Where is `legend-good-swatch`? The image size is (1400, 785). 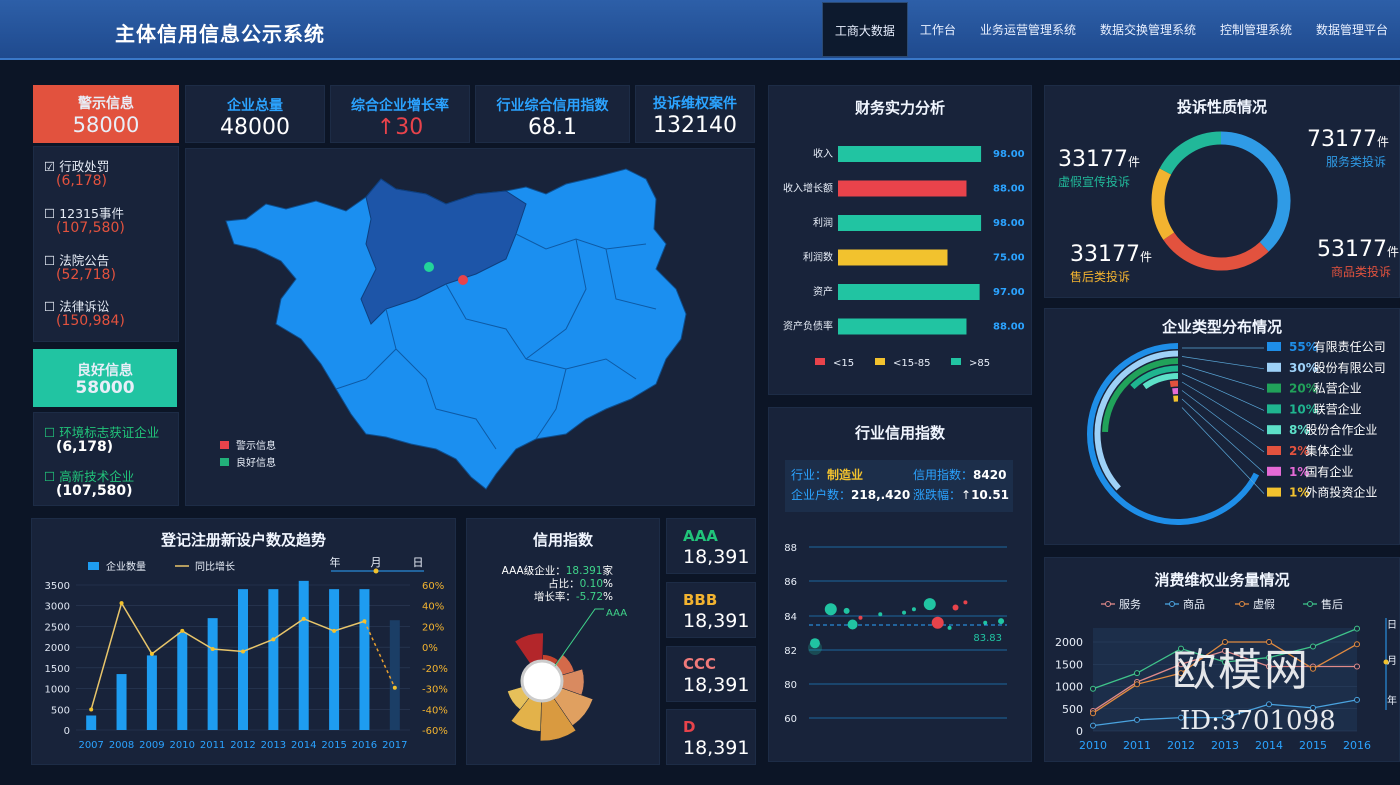 legend-good-swatch is located at coordinates (224, 462).